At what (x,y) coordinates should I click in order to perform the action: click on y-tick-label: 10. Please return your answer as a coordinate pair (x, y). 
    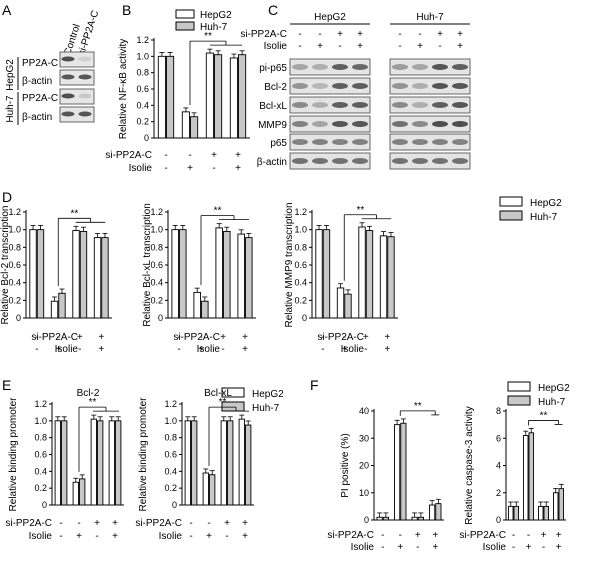
    Looking at the image, I should click on (364, 493).